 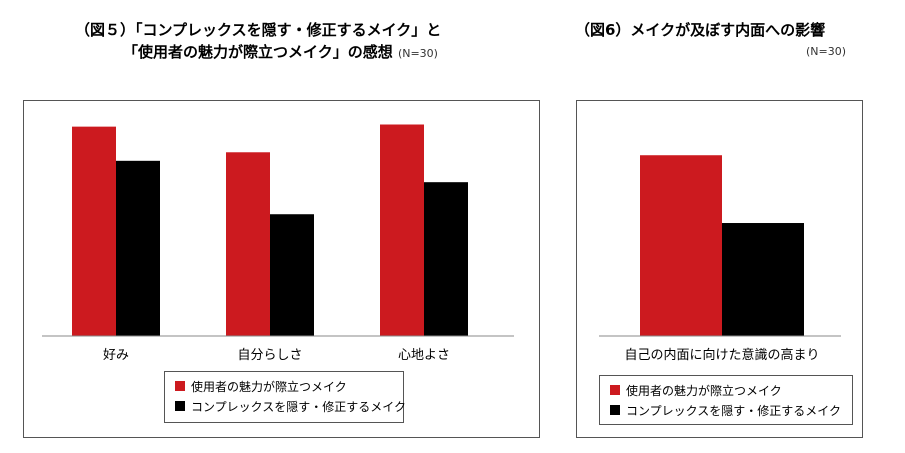 What do you see at coordinates (826, 51) in the screenshot?
I see `fig6-sample-size: (N=30)` at bounding box center [826, 51].